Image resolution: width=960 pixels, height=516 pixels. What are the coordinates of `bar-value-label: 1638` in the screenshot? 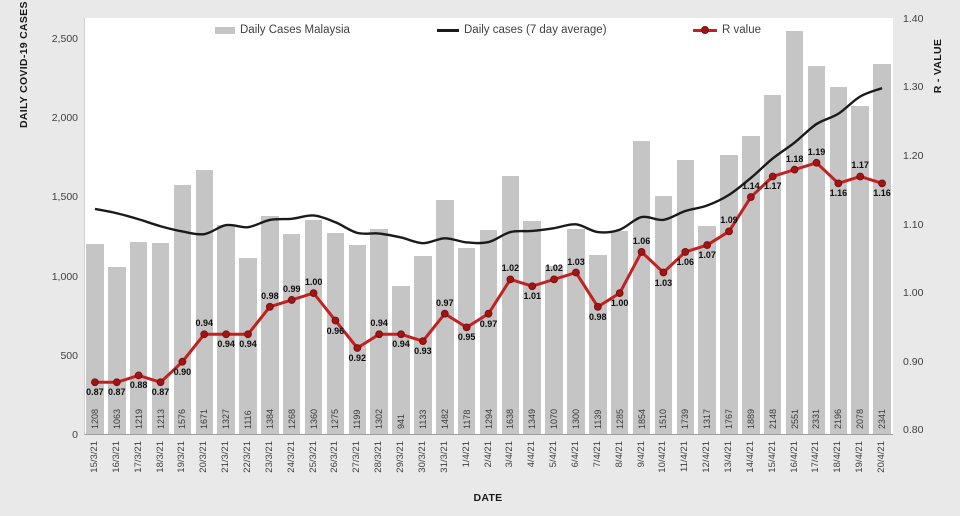 It's located at (510, 418).